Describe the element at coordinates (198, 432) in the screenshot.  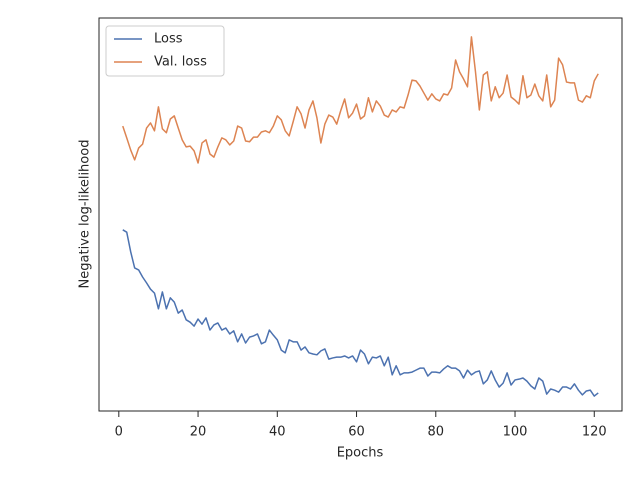
I see `x-tick-label: 20` at that location.